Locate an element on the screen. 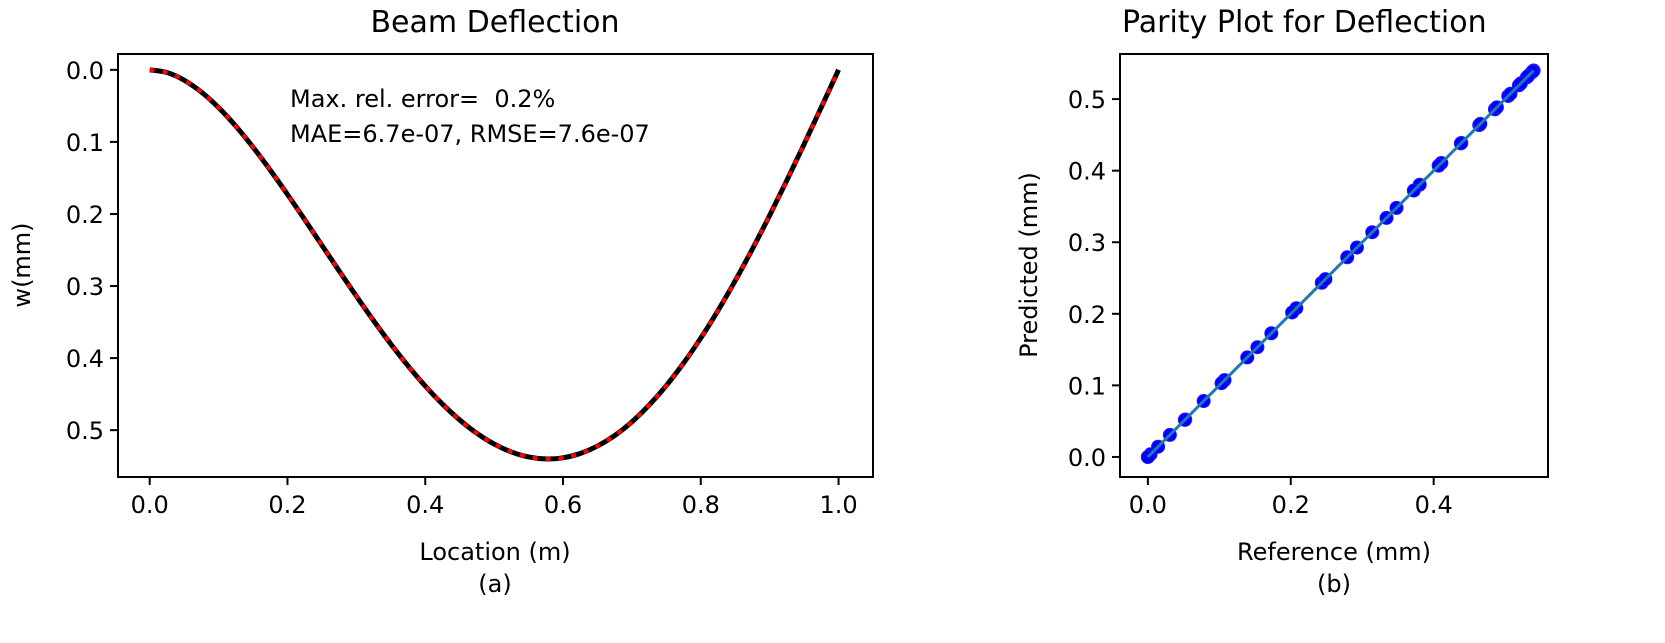  x-tick-label: 1.0 is located at coordinates (838, 505).